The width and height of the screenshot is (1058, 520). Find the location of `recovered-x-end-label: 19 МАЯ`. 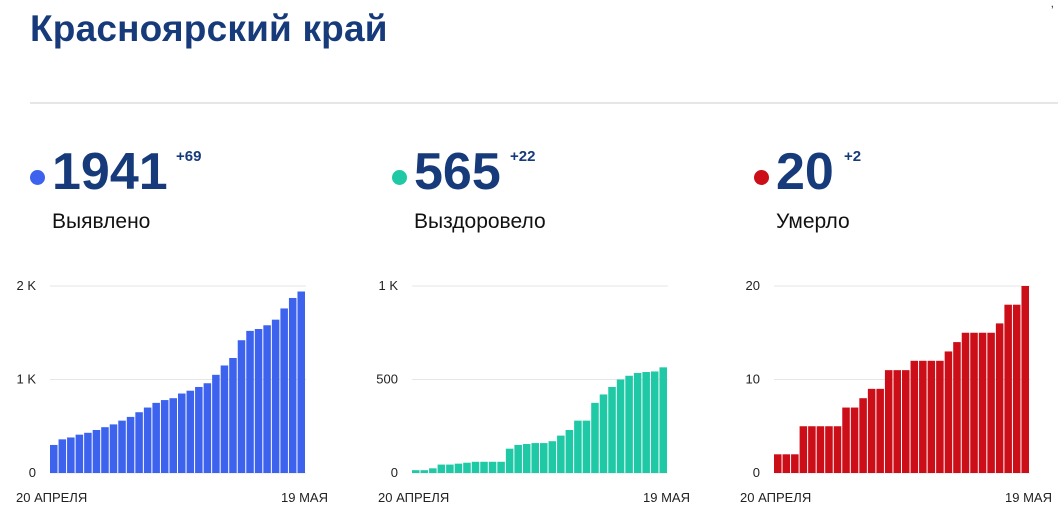

recovered-x-end-label: 19 МАЯ is located at coordinates (666, 497).